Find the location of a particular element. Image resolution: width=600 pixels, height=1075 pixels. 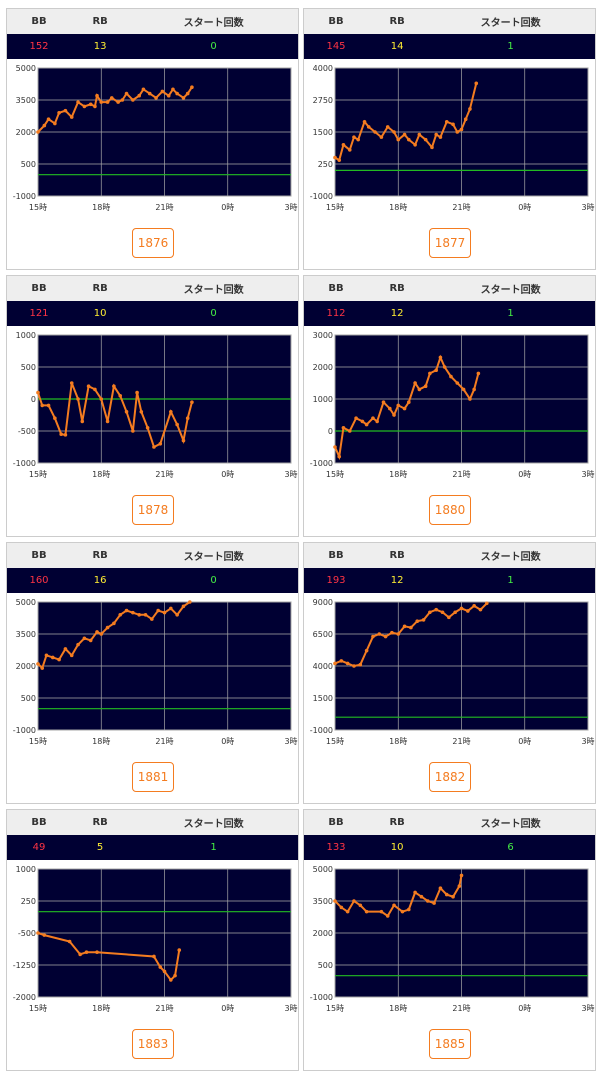

y-tick-label: 500 is located at coordinates (28, 698).